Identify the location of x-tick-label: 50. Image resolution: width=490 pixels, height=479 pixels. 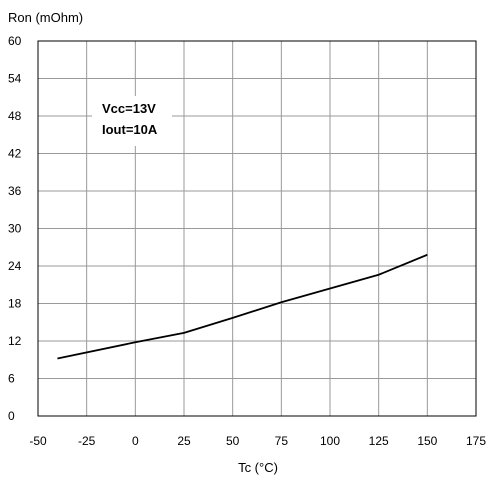
(233, 441).